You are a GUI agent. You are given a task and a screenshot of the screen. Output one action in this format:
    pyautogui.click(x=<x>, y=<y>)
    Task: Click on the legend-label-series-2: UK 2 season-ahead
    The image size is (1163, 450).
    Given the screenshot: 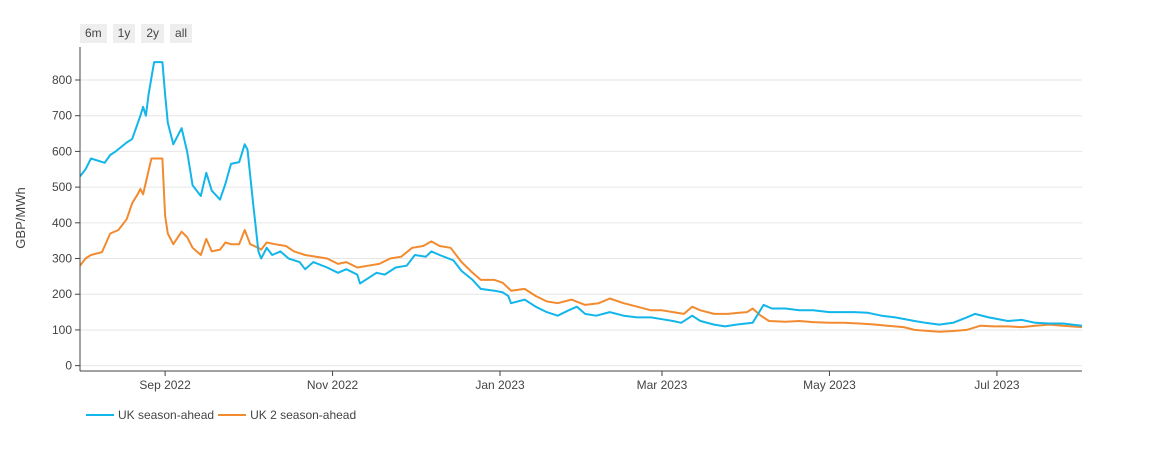 What is the action you would take?
    pyautogui.click(x=303, y=415)
    